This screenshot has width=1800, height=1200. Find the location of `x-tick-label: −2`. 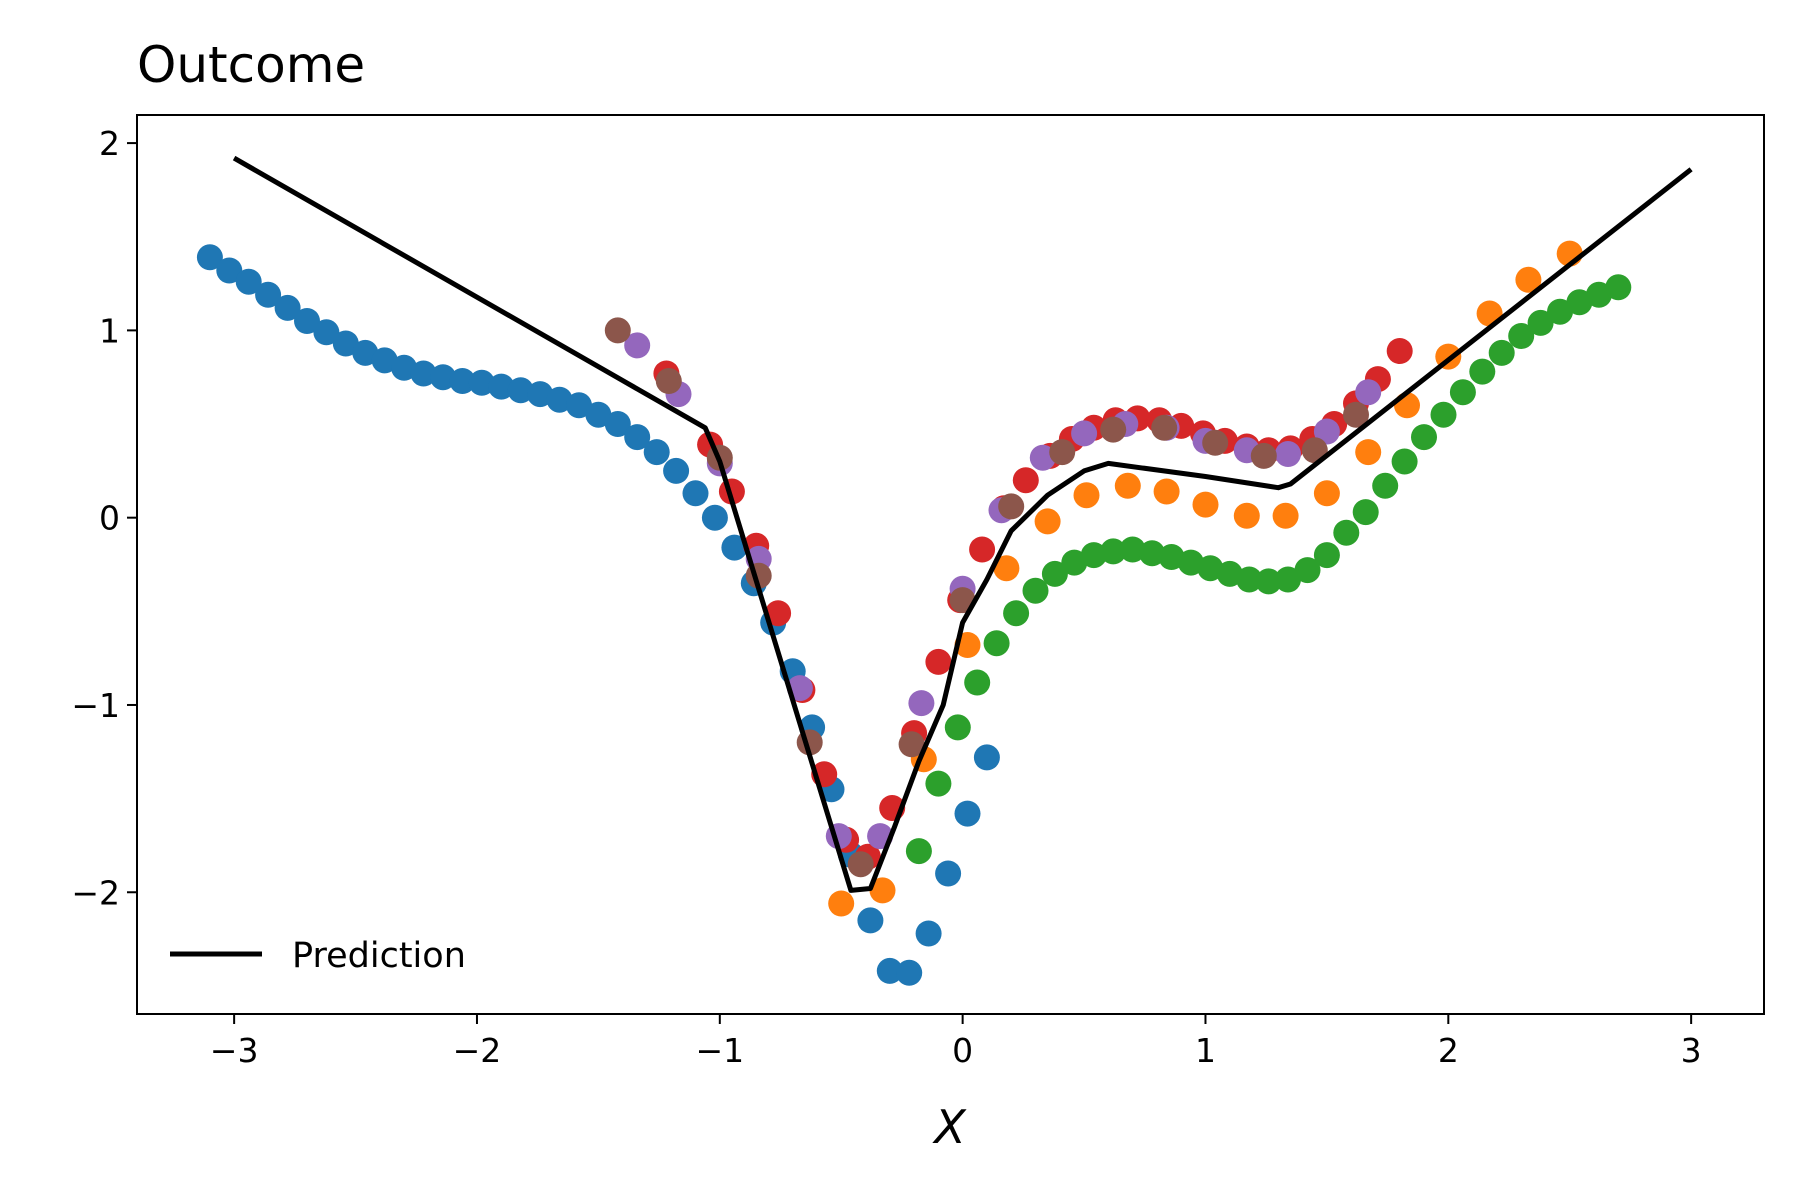

x-tick-label: −2 is located at coordinates (477, 1050).